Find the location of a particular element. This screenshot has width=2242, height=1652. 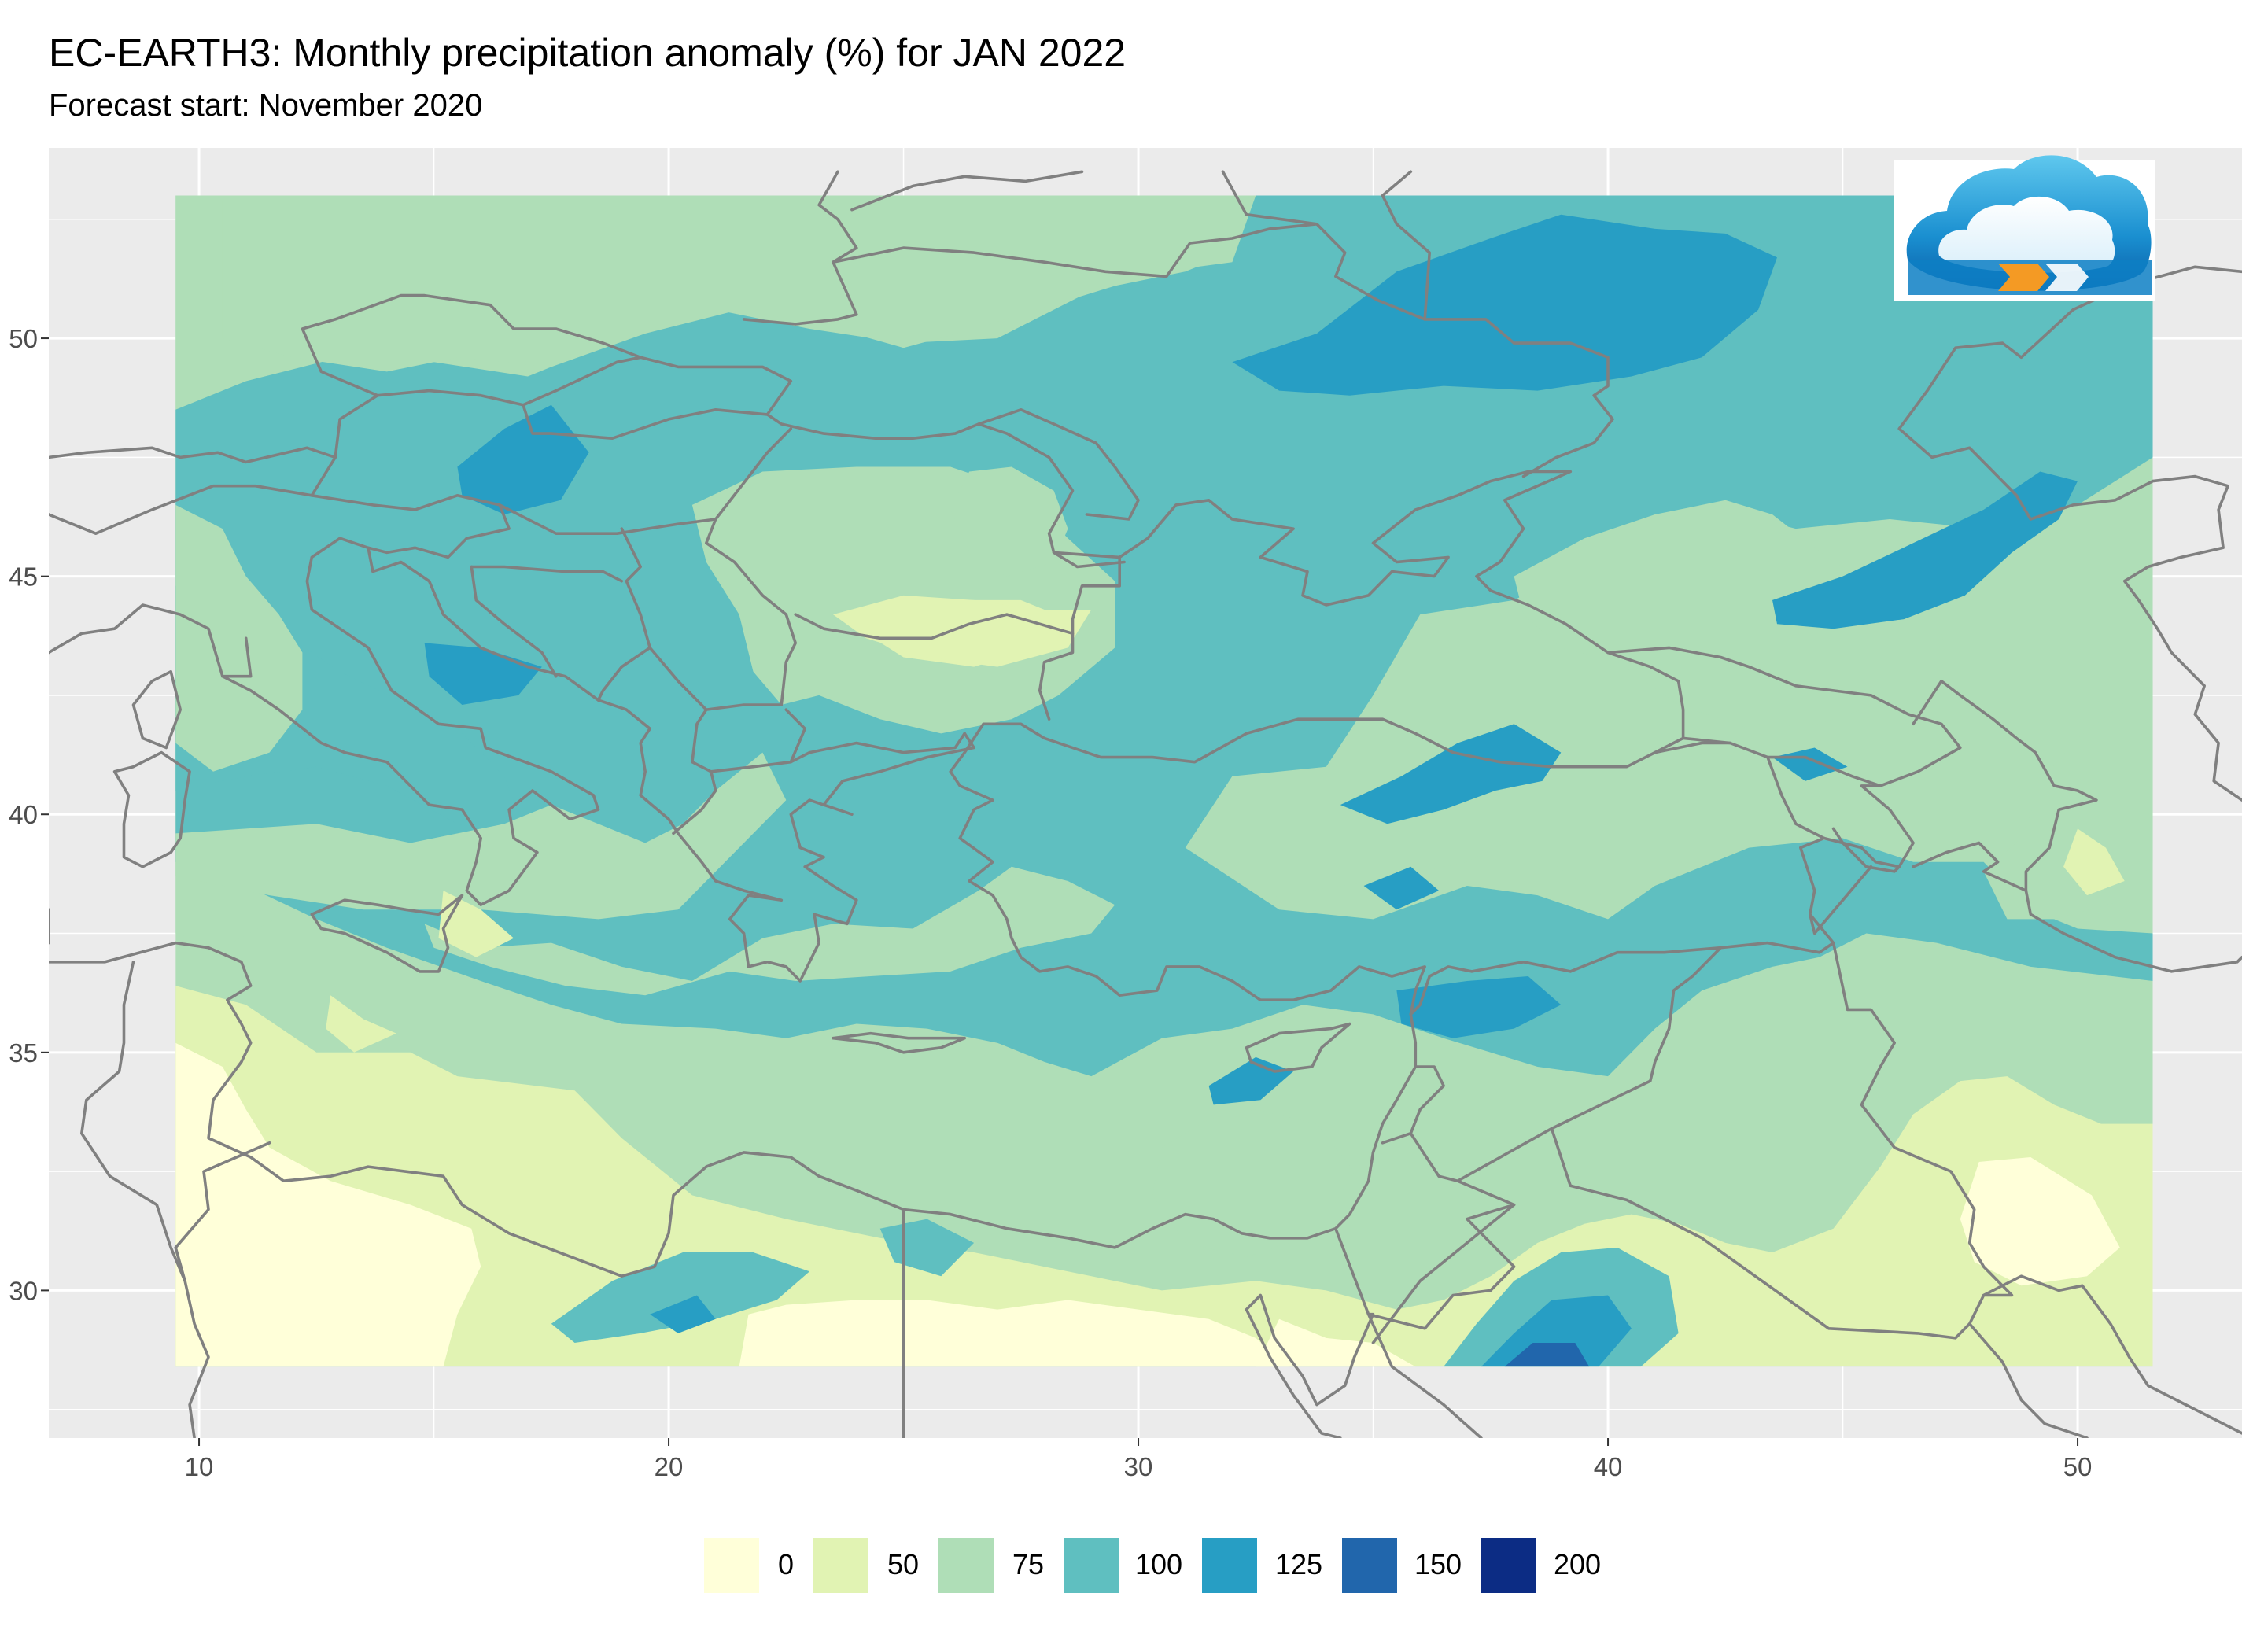

legend-label: 200 is located at coordinates (1578, 1564).